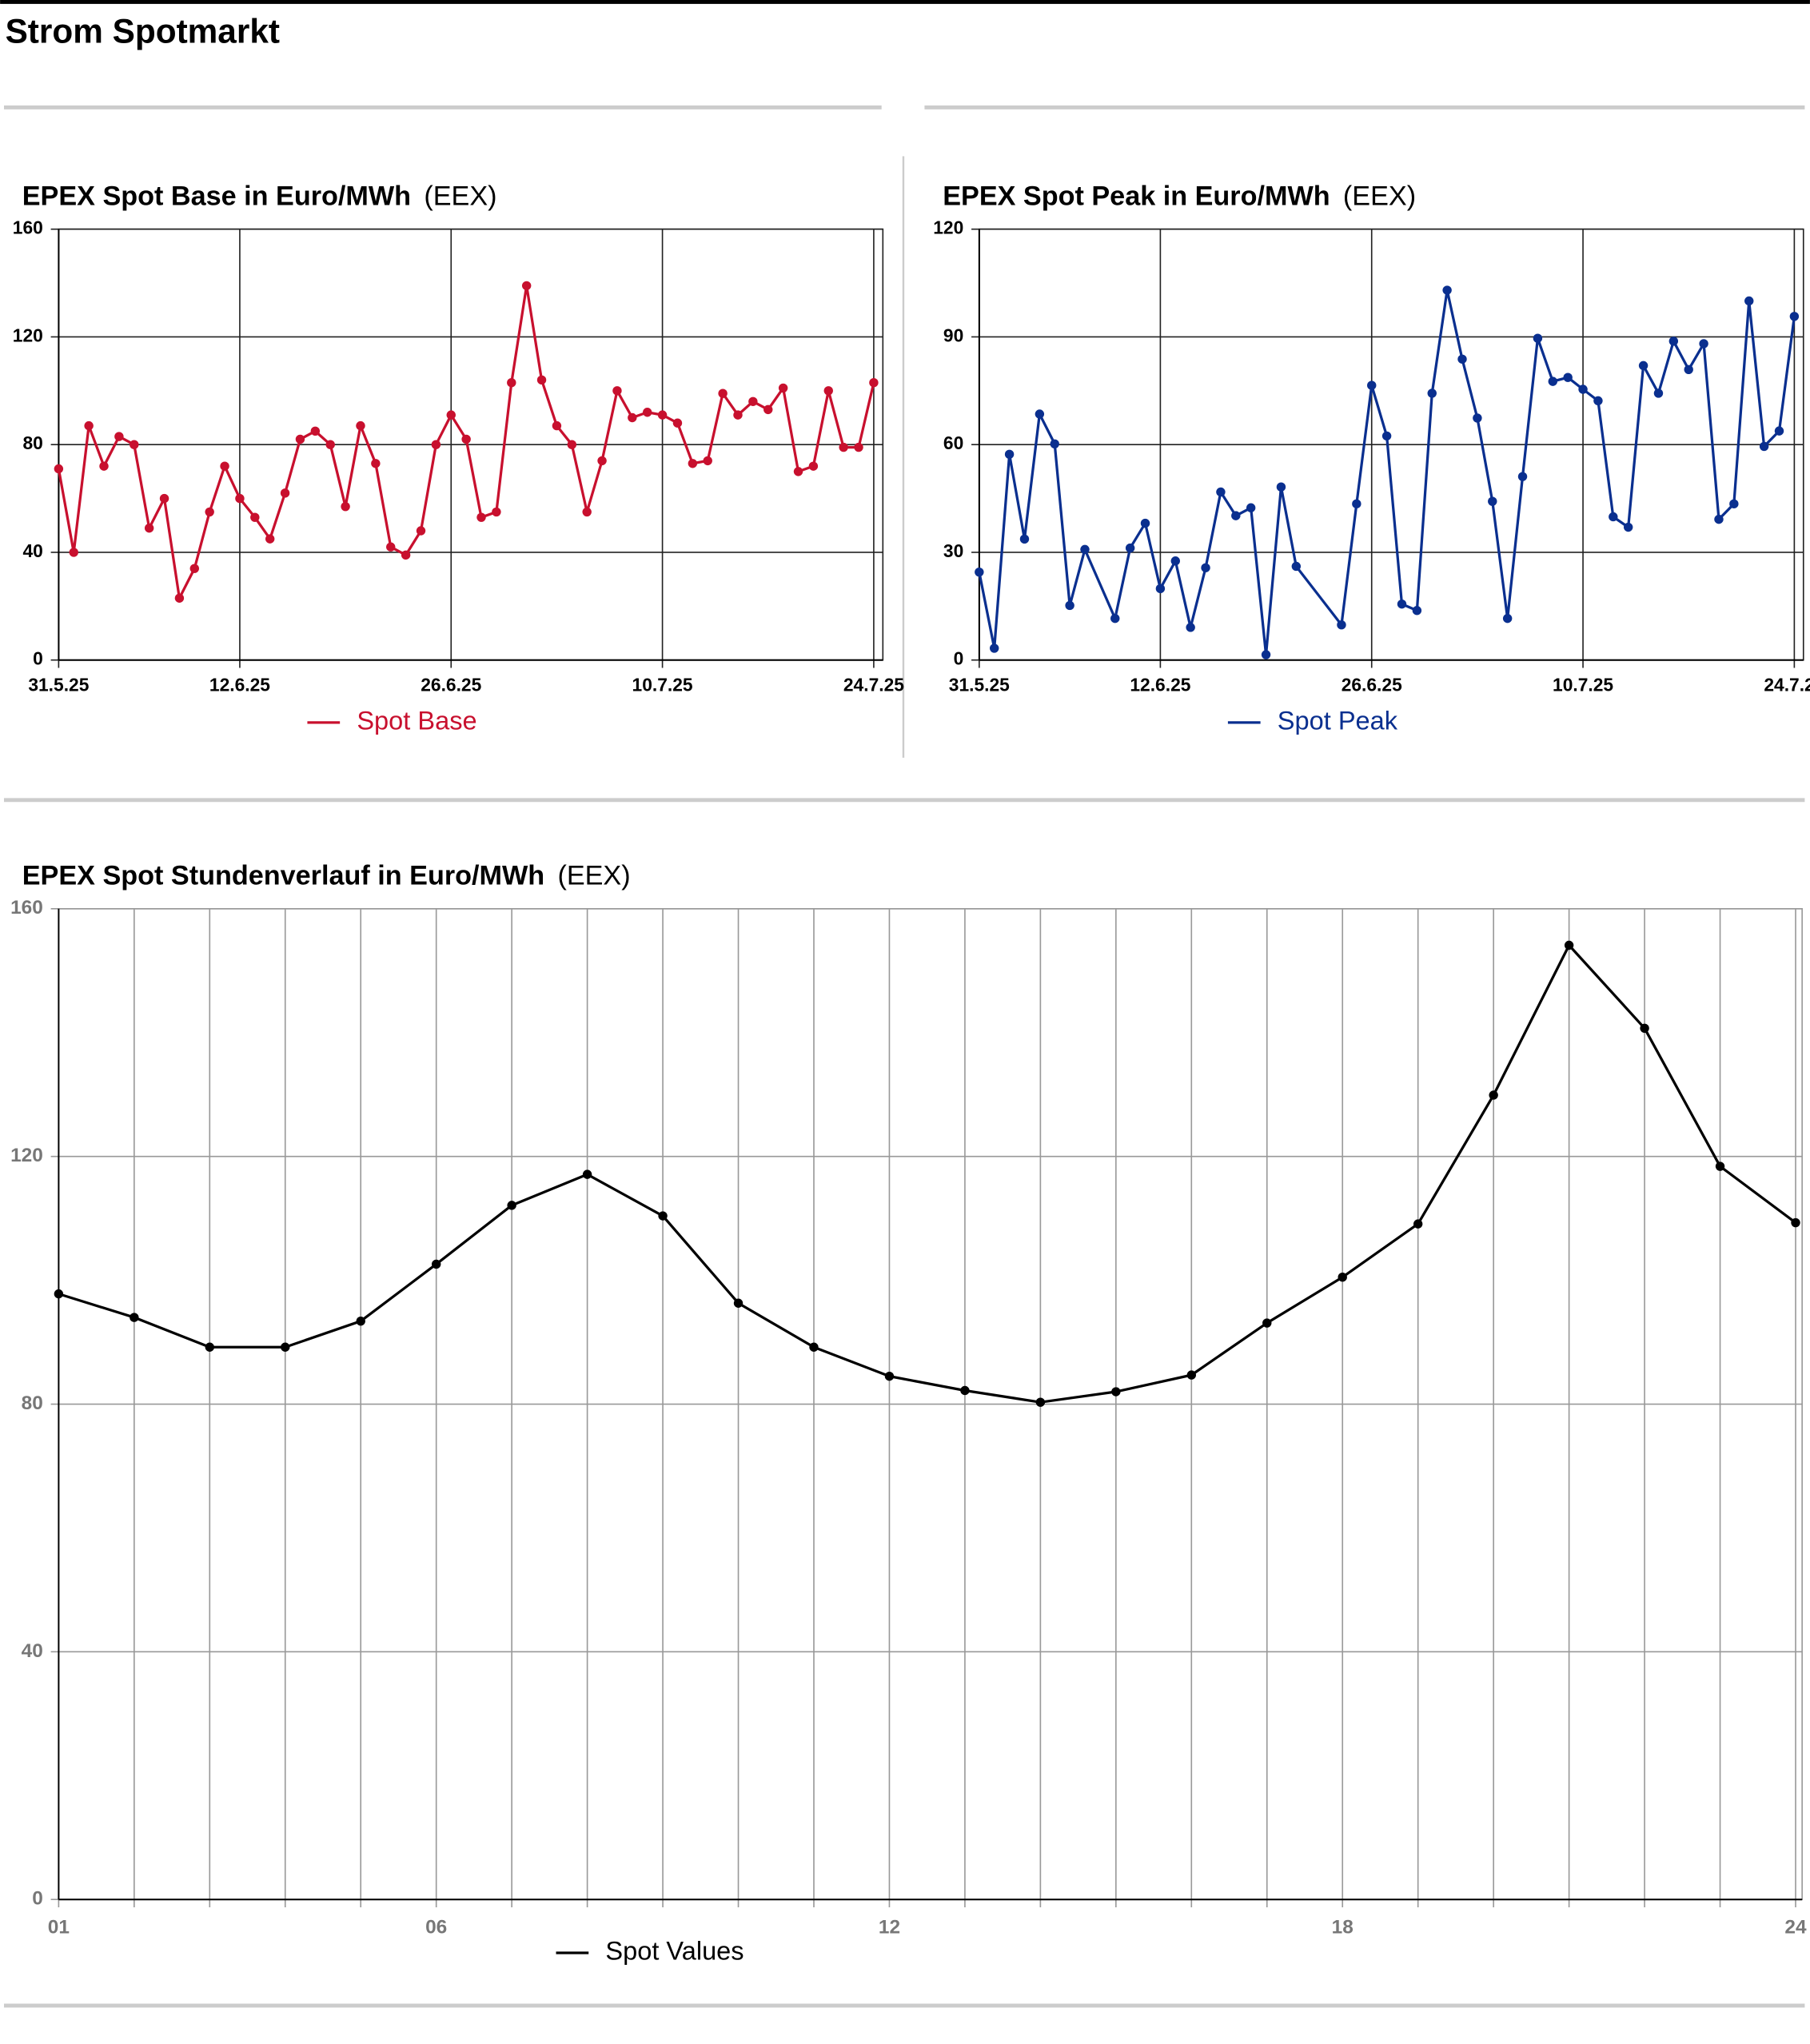 This screenshot has height=2044, width=1810. I want to click on y-tick-label: 80, so click(32, 1403).